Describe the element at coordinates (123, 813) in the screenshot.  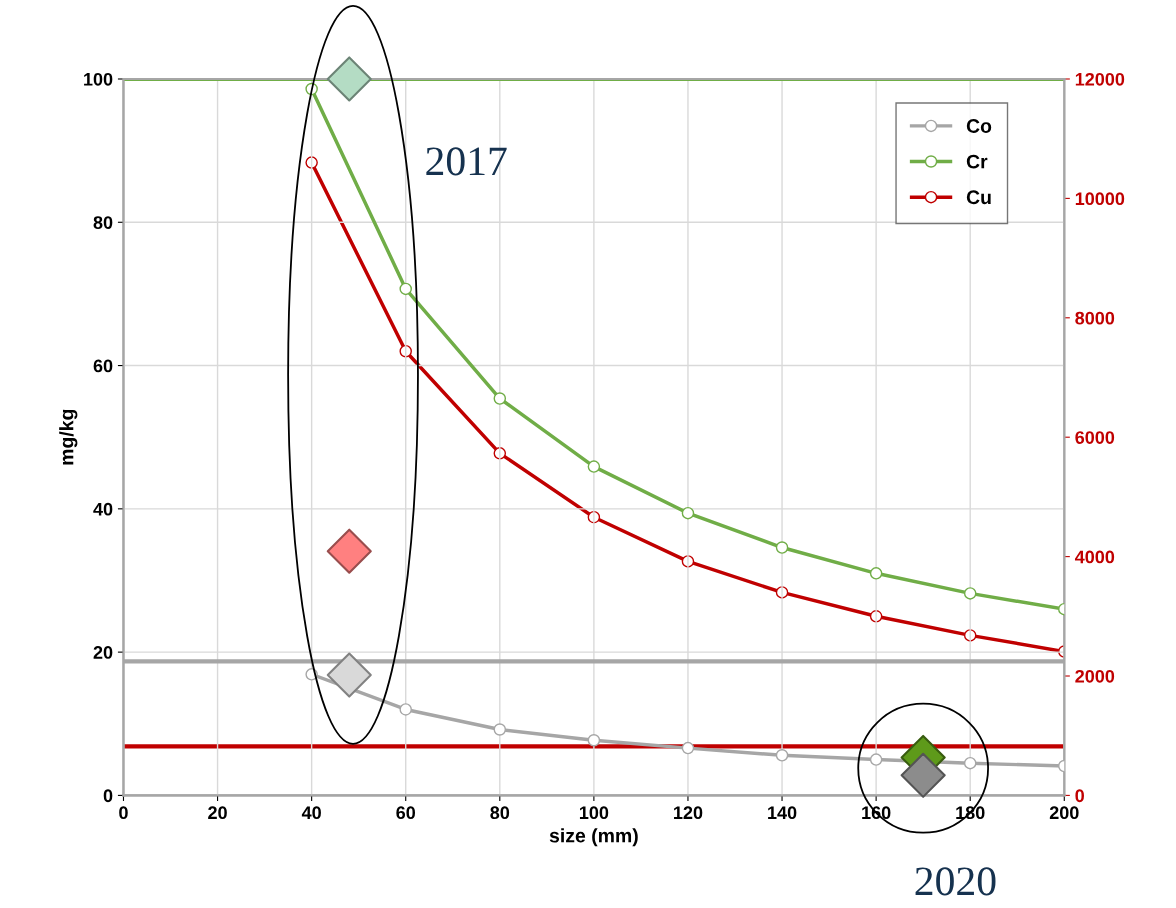
I see `x-tick-label: 0` at that location.